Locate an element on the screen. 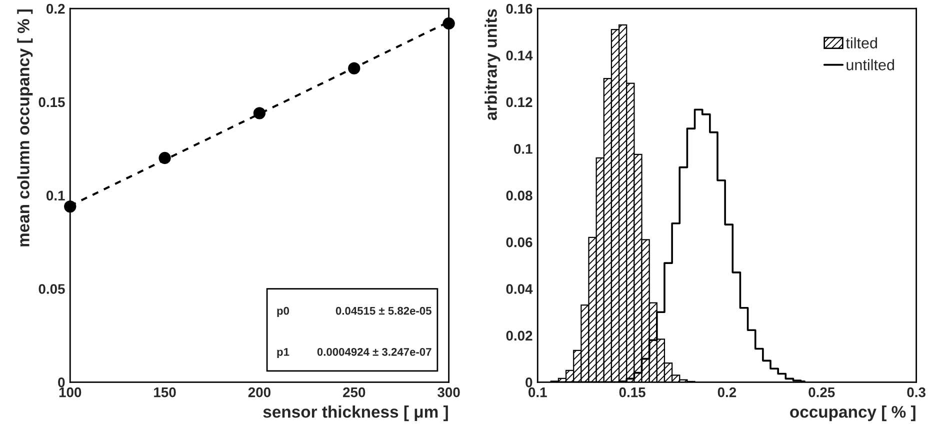 The height and width of the screenshot is (427, 935). annotation: p1 is located at coordinates (283, 353).